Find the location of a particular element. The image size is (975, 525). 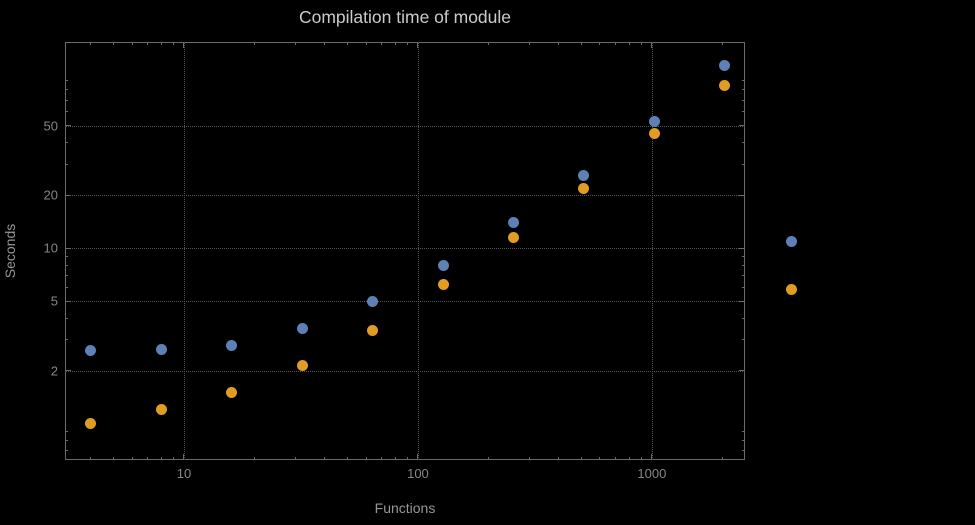

x-tick-label: 1000 is located at coordinates (652, 473).